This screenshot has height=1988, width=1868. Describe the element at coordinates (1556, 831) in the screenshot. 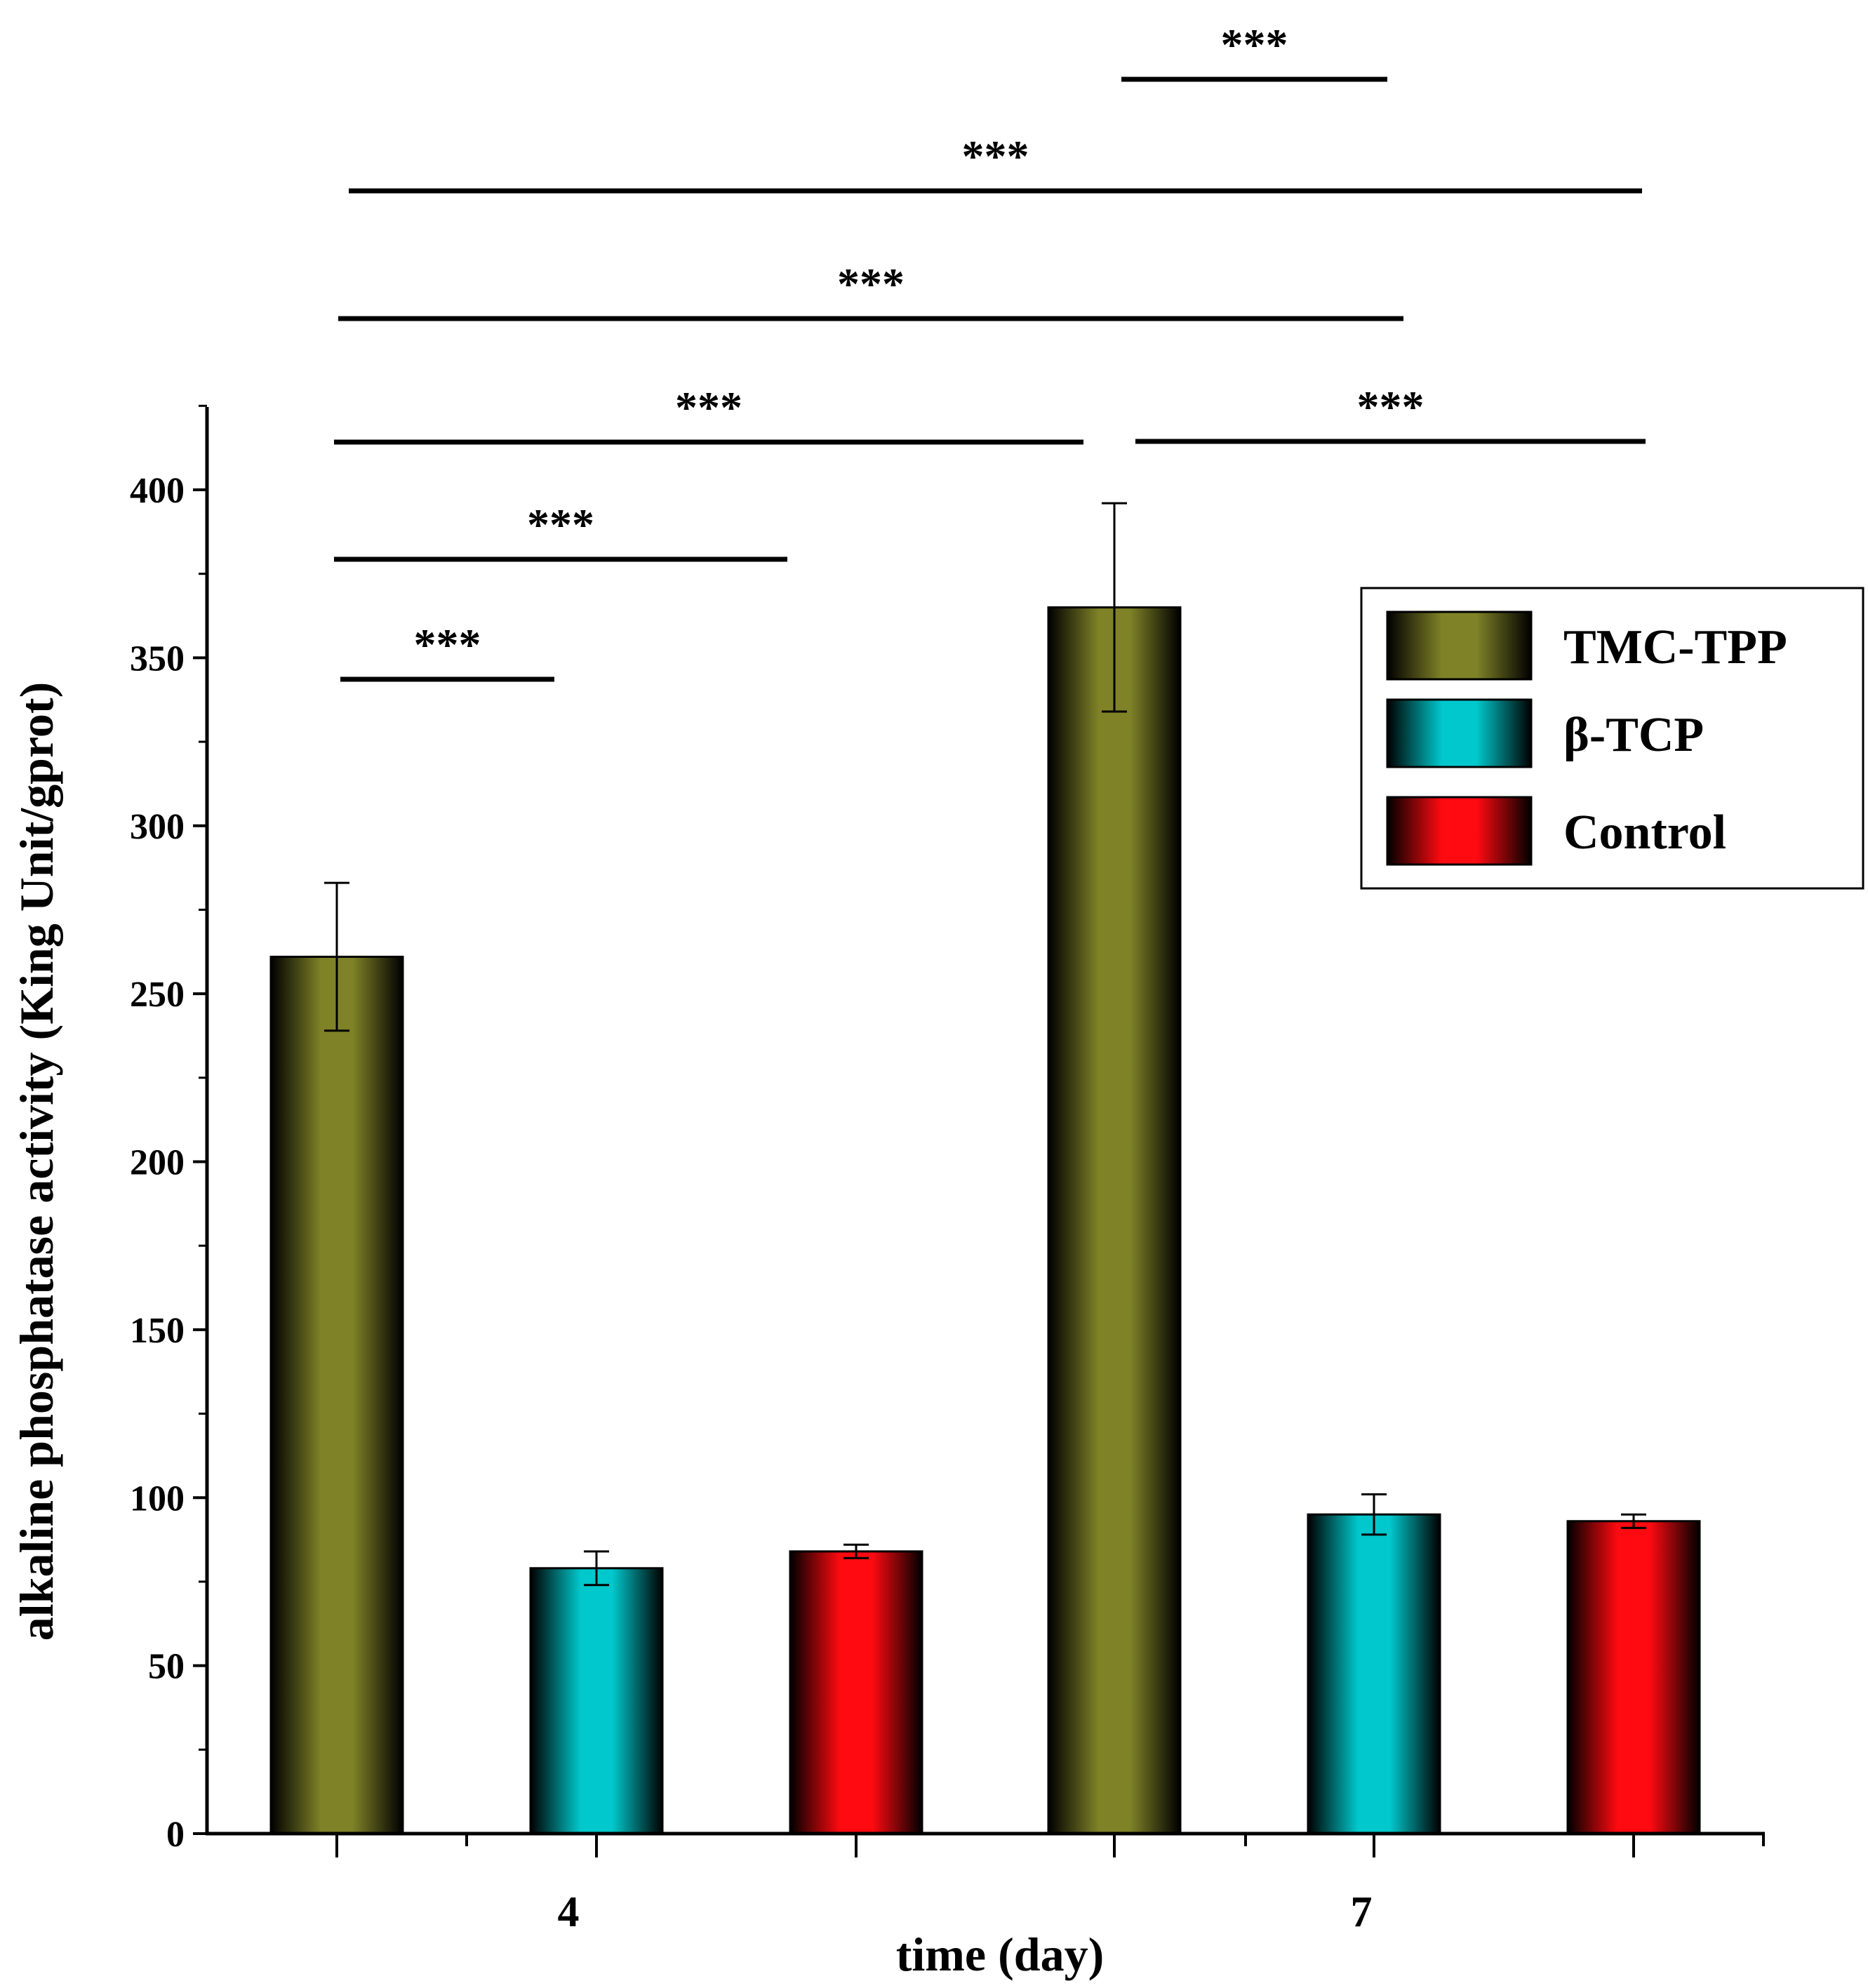

I see `legend-item: Control` at that location.